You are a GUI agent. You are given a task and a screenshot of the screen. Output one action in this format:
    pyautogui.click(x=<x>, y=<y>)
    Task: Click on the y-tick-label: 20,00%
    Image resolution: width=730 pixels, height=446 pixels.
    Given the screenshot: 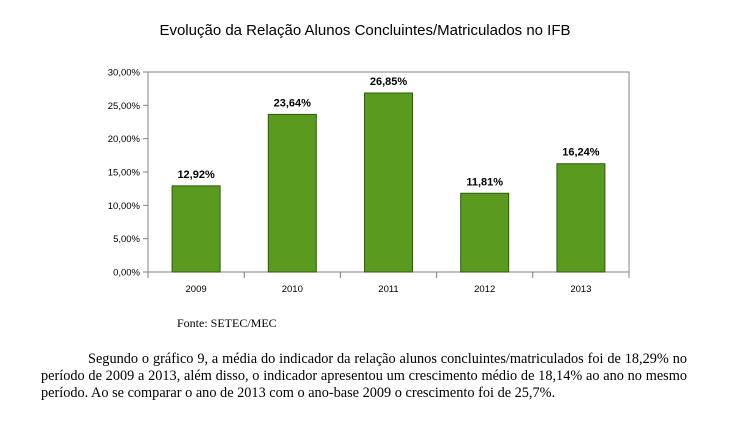 What is the action you would take?
    pyautogui.click(x=124, y=139)
    